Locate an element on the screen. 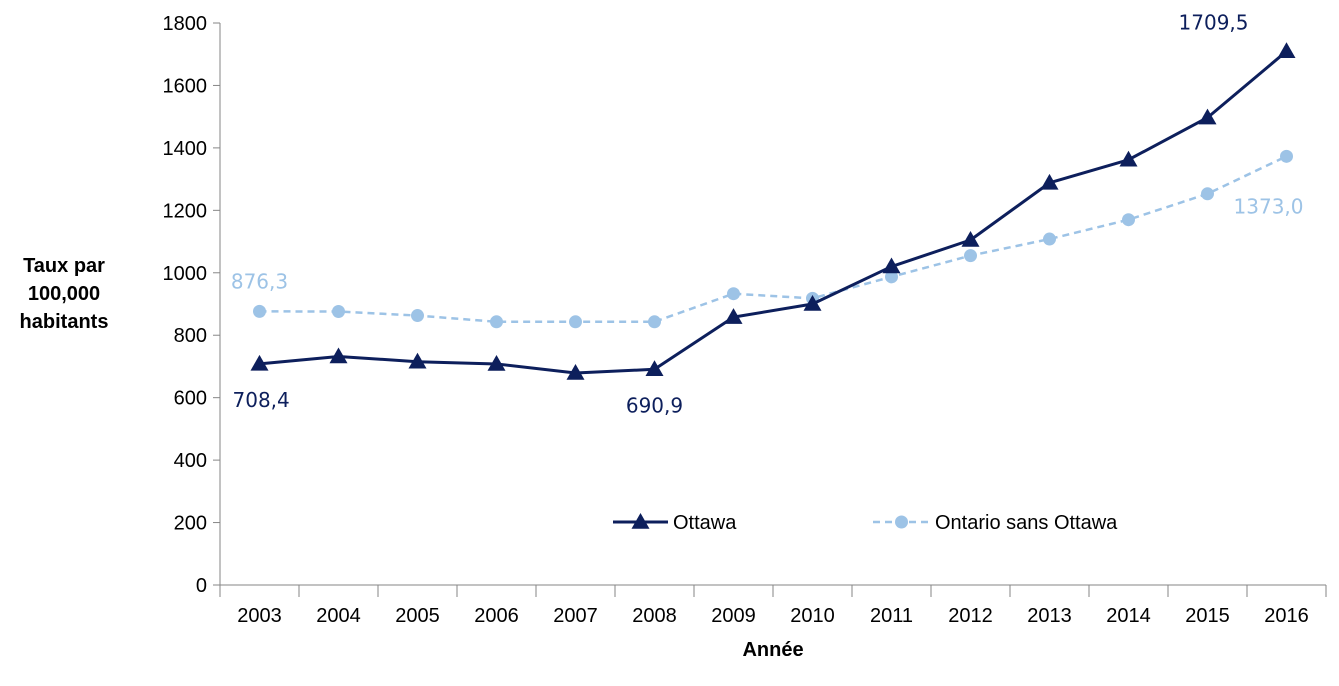  legend-marker-circle is located at coordinates (901, 522).